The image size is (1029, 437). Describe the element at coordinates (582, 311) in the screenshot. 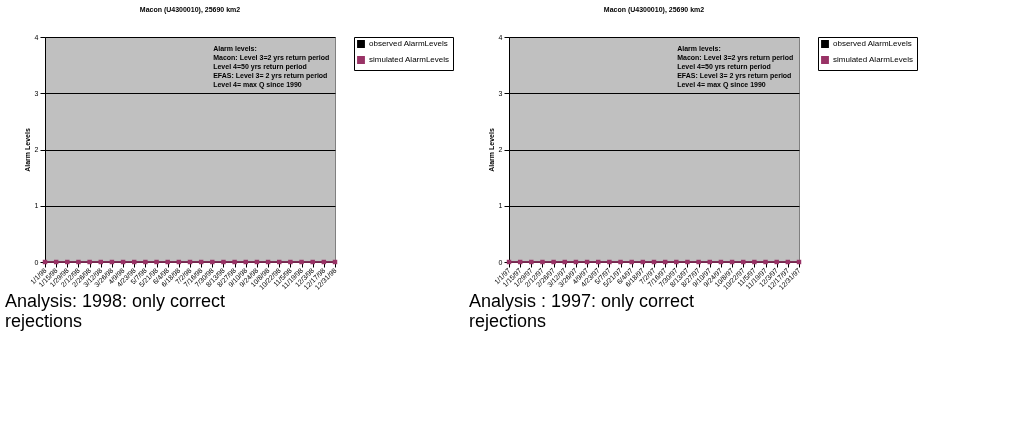

I see `text: Analysis : 1997: only correct rejections` at that location.